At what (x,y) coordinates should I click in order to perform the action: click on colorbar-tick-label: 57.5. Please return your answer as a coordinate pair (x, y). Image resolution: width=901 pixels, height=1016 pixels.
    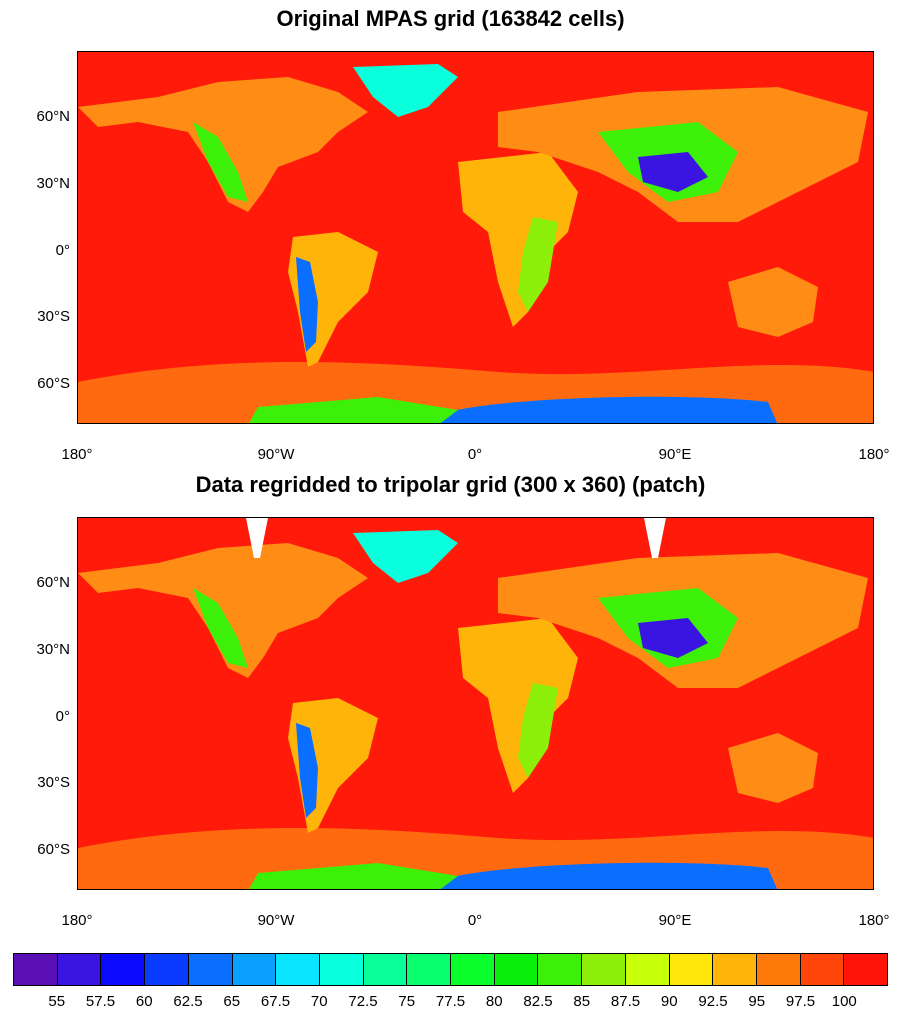
    Looking at the image, I should click on (100, 1001).